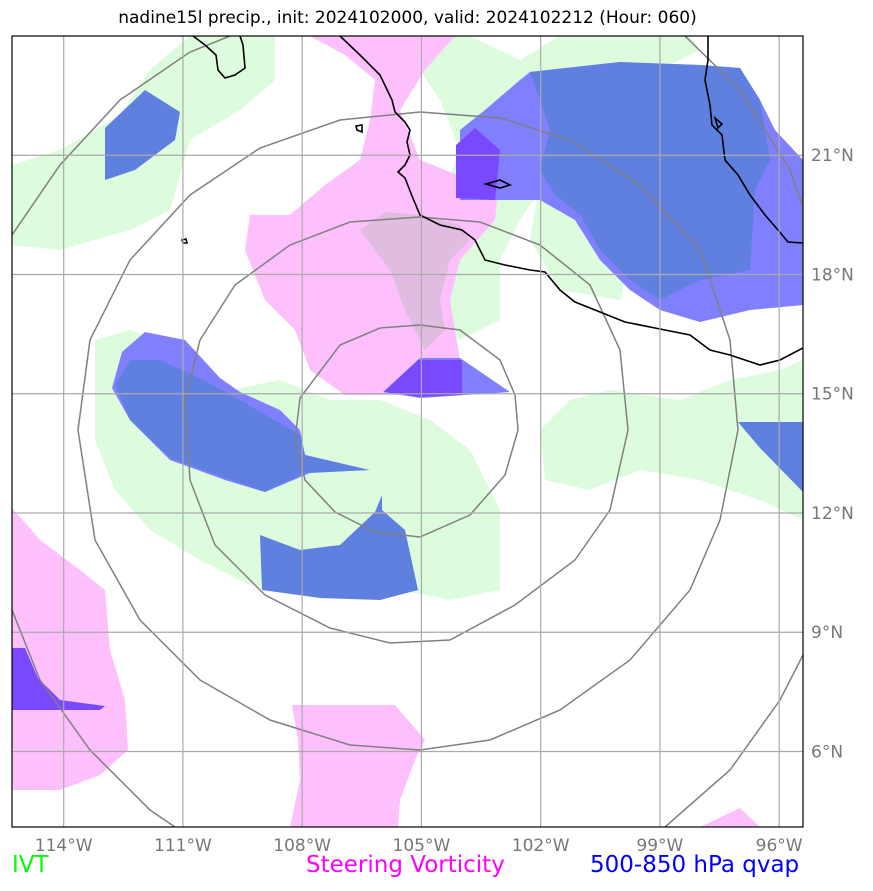 This screenshot has width=873, height=891. I want to click on lat-tick-label: 15°N, so click(832, 395).